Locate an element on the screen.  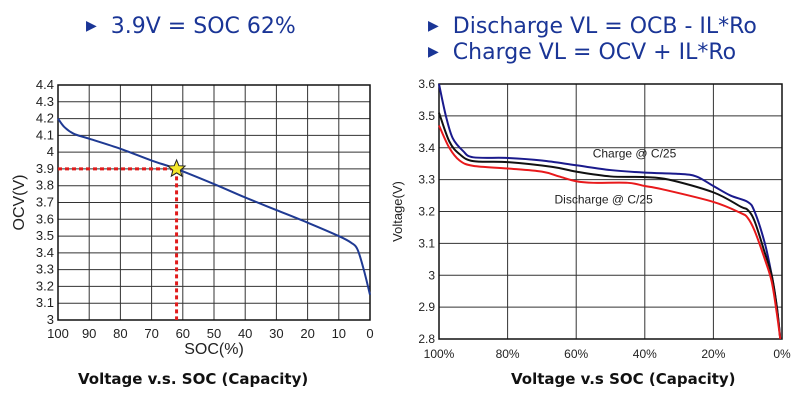
x-tick-label: 40 is located at coordinates (245, 333).